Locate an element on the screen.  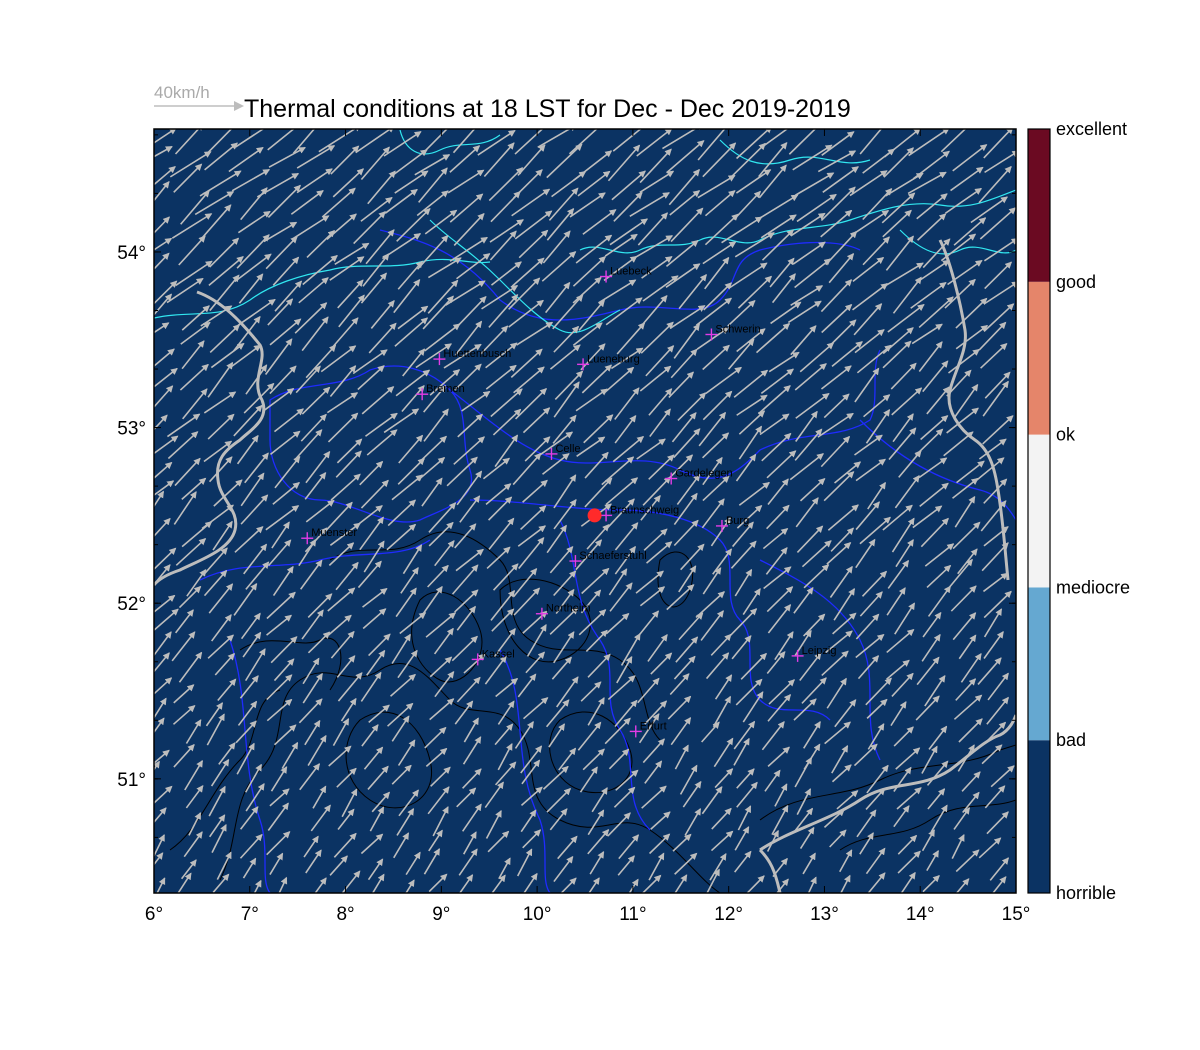
colorbar-segments is located at coordinates (1039, 511).